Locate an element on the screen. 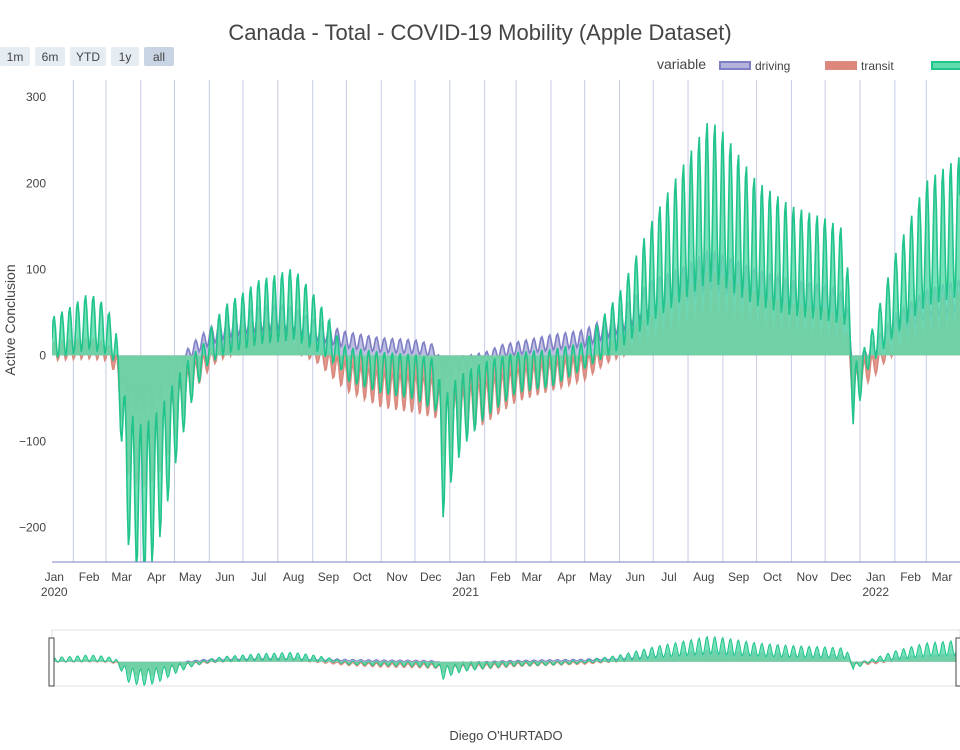 This screenshot has height=750, width=960. x-tick-year: 2020 is located at coordinates (54, 592).